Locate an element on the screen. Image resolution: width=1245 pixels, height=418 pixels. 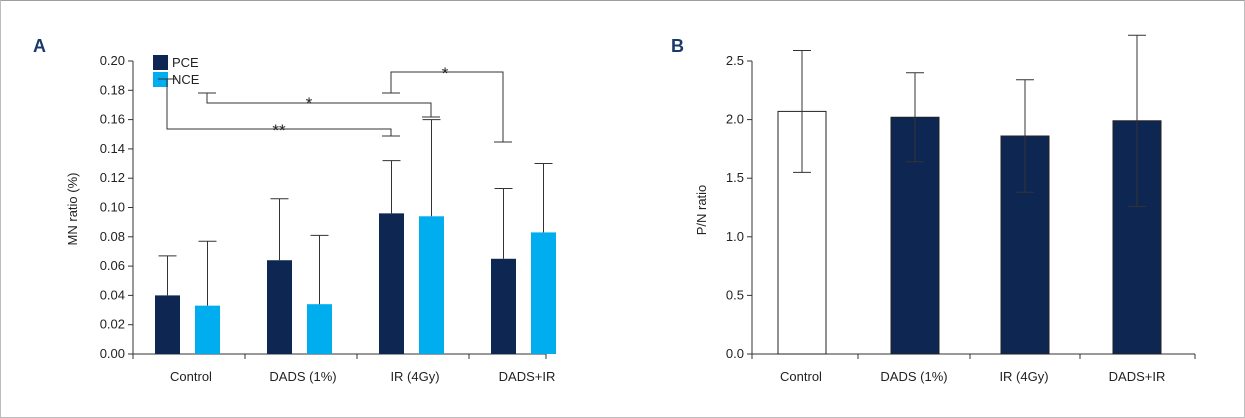
panel-a-category-label: Control is located at coordinates (191, 376).